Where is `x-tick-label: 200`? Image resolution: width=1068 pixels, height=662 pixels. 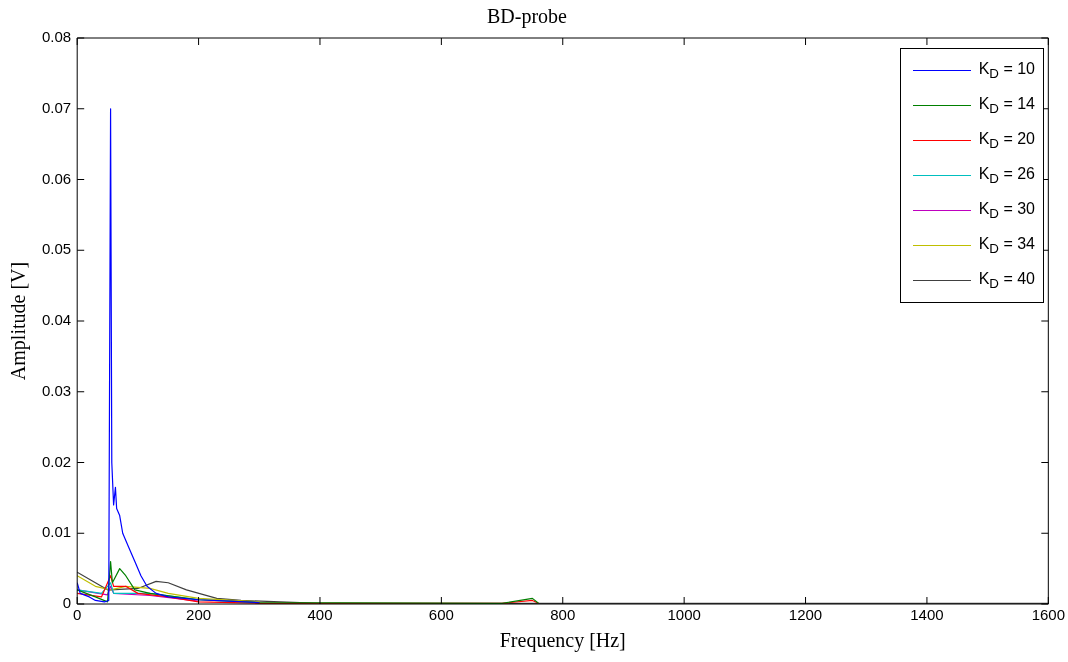 x-tick-label: 200 is located at coordinates (199, 615).